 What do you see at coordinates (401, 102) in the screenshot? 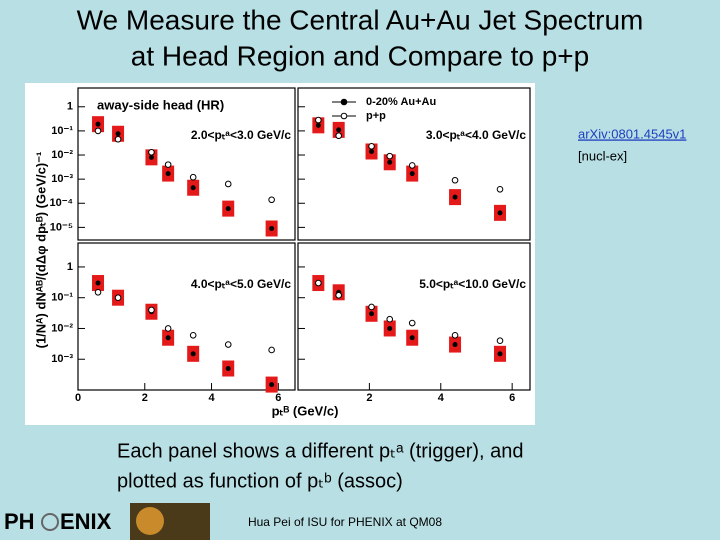
I see `legend-label: 0-20% Au+Au` at bounding box center [401, 102].